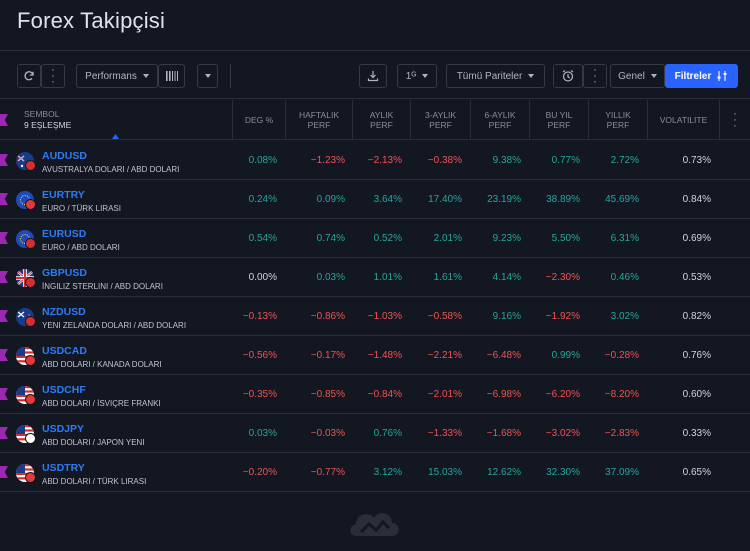 This screenshot has height=551, width=750. I want to click on export-button, so click(373, 76).